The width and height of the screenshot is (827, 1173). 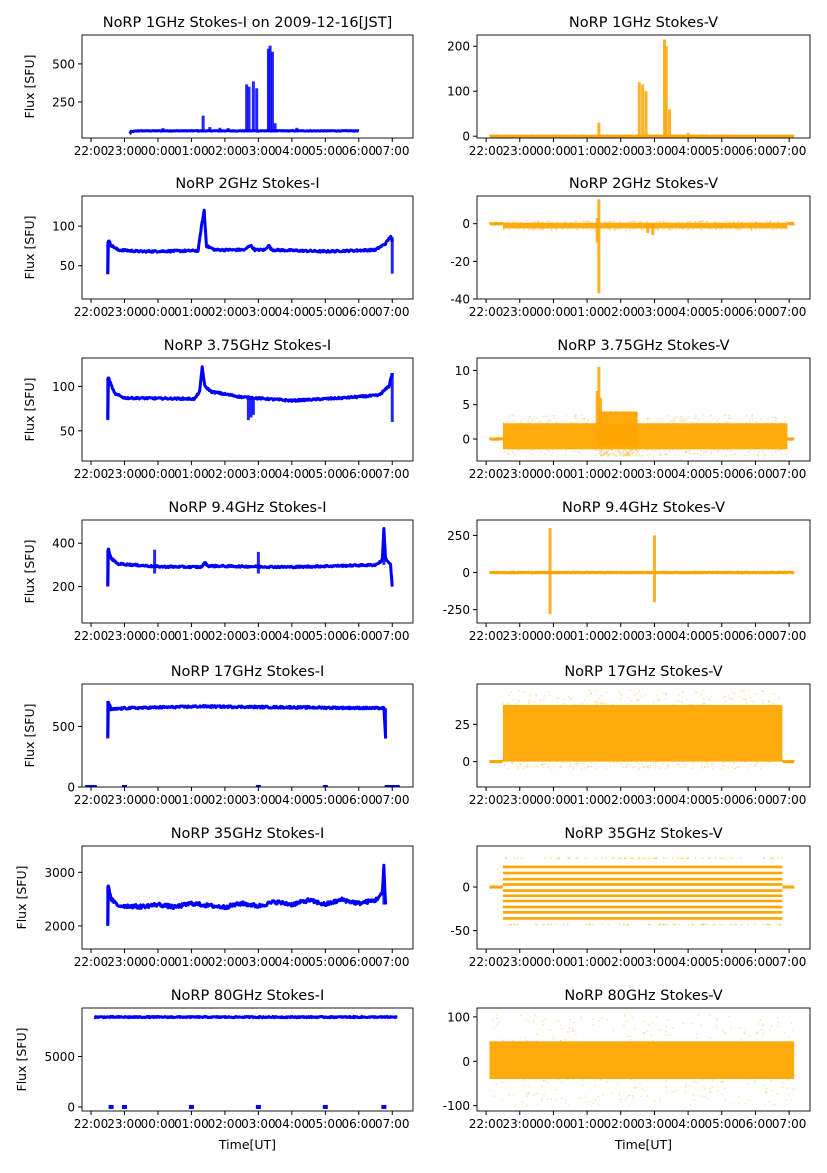 What do you see at coordinates (392, 474) in the screenshot?
I see `x-tick-label: 07:00` at bounding box center [392, 474].